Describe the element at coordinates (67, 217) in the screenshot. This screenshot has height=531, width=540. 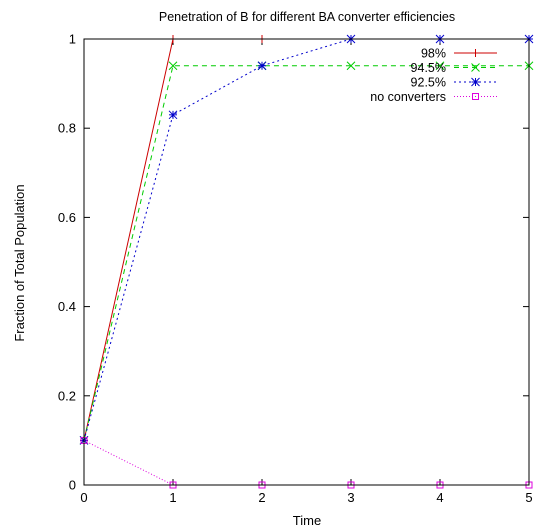
I see `y-tick-label: 0.6` at that location.